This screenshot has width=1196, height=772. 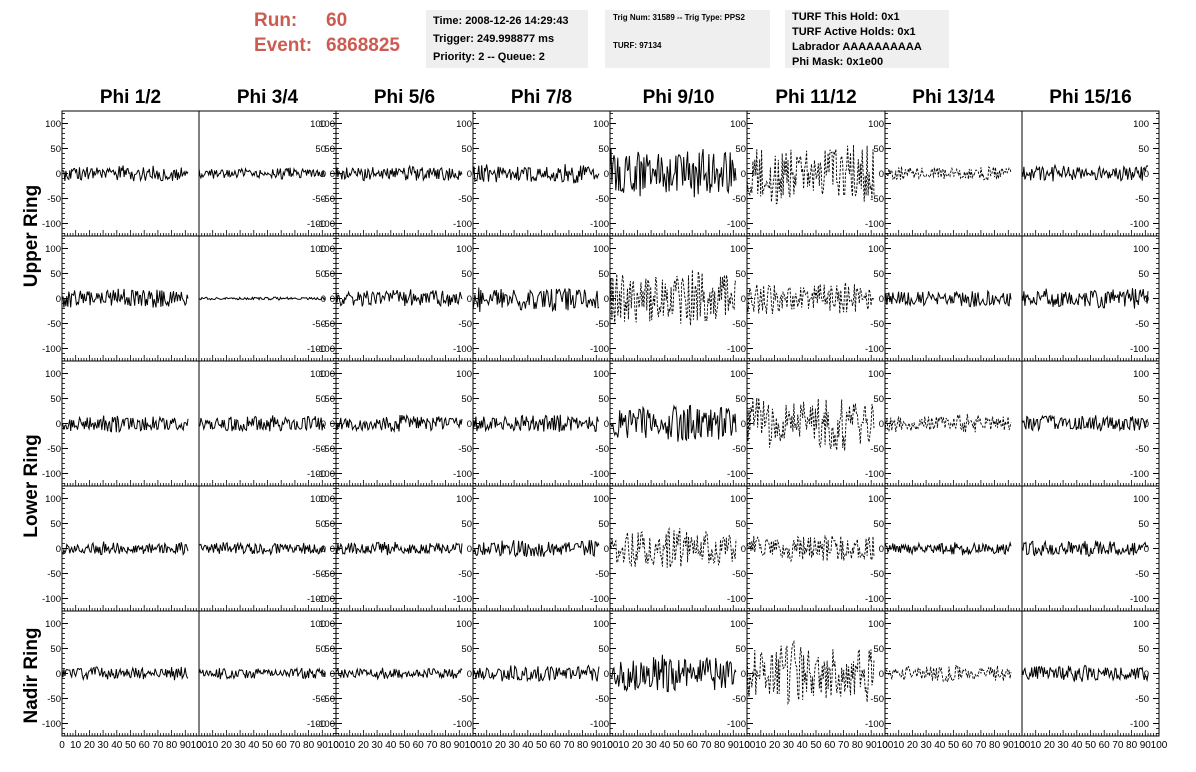 What do you see at coordinates (857, 47) in the screenshot?
I see `labrador-text: Labrador AAAAAAAAAA` at bounding box center [857, 47].